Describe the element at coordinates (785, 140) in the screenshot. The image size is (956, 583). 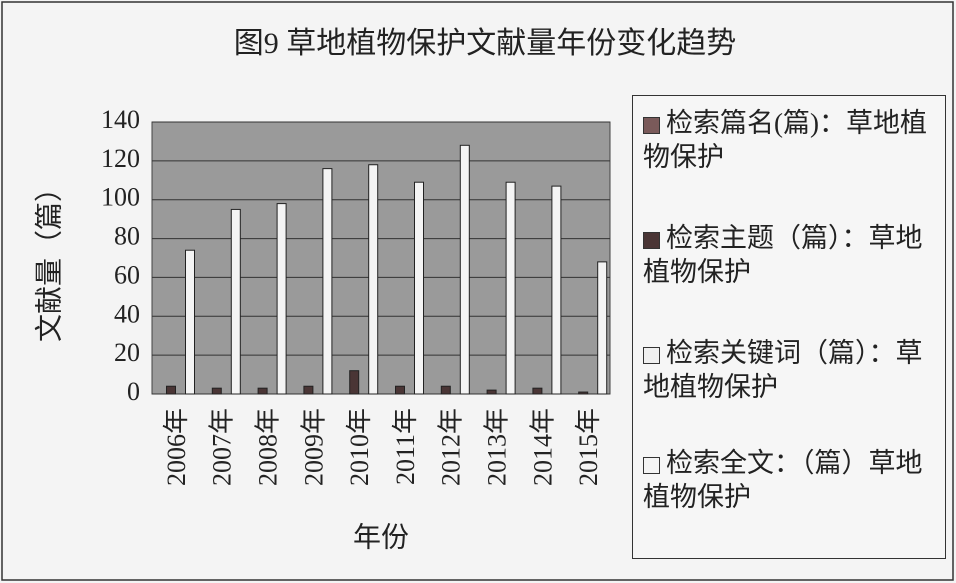
I see `legend-label: 检索篇名(篇)：草地植物保护` at that location.